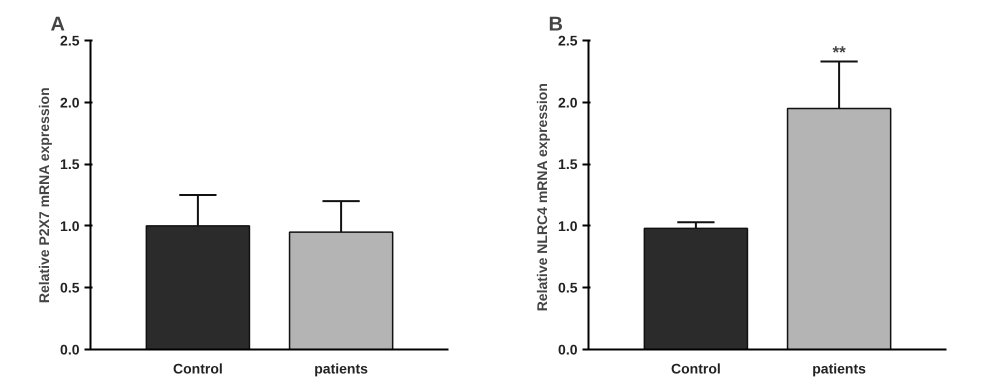  I want to click on y-axis-title: Relative P2X7 mRNA expression, so click(44, 195).